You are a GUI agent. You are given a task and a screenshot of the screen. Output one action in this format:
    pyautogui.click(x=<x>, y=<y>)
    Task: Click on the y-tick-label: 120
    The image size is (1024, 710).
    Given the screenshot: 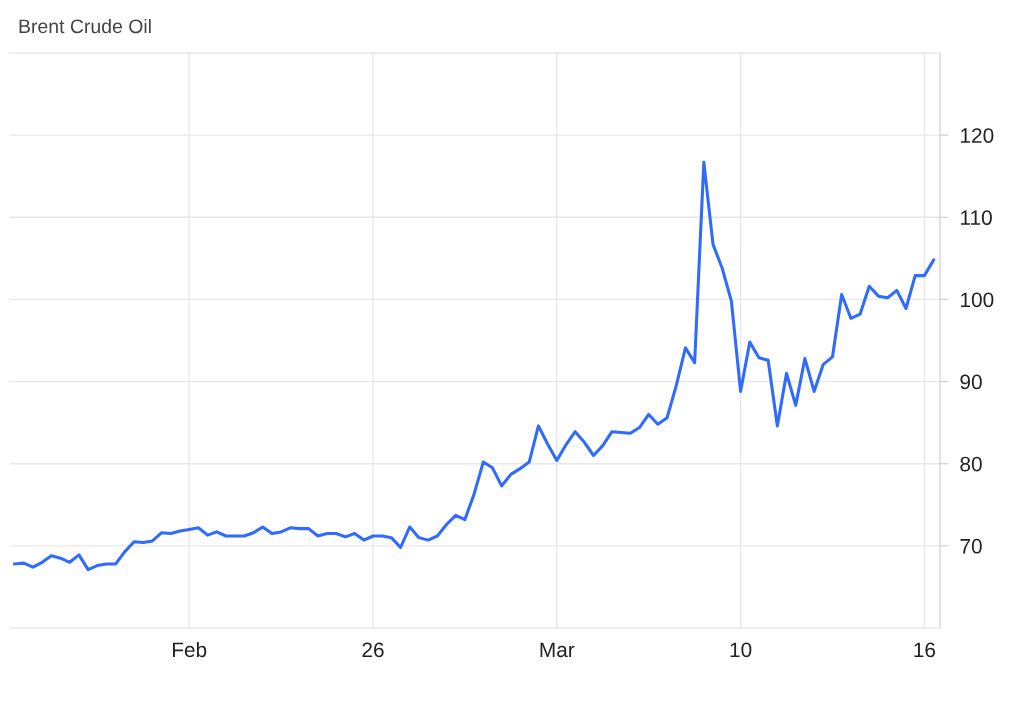 What is the action you would take?
    pyautogui.click(x=977, y=135)
    